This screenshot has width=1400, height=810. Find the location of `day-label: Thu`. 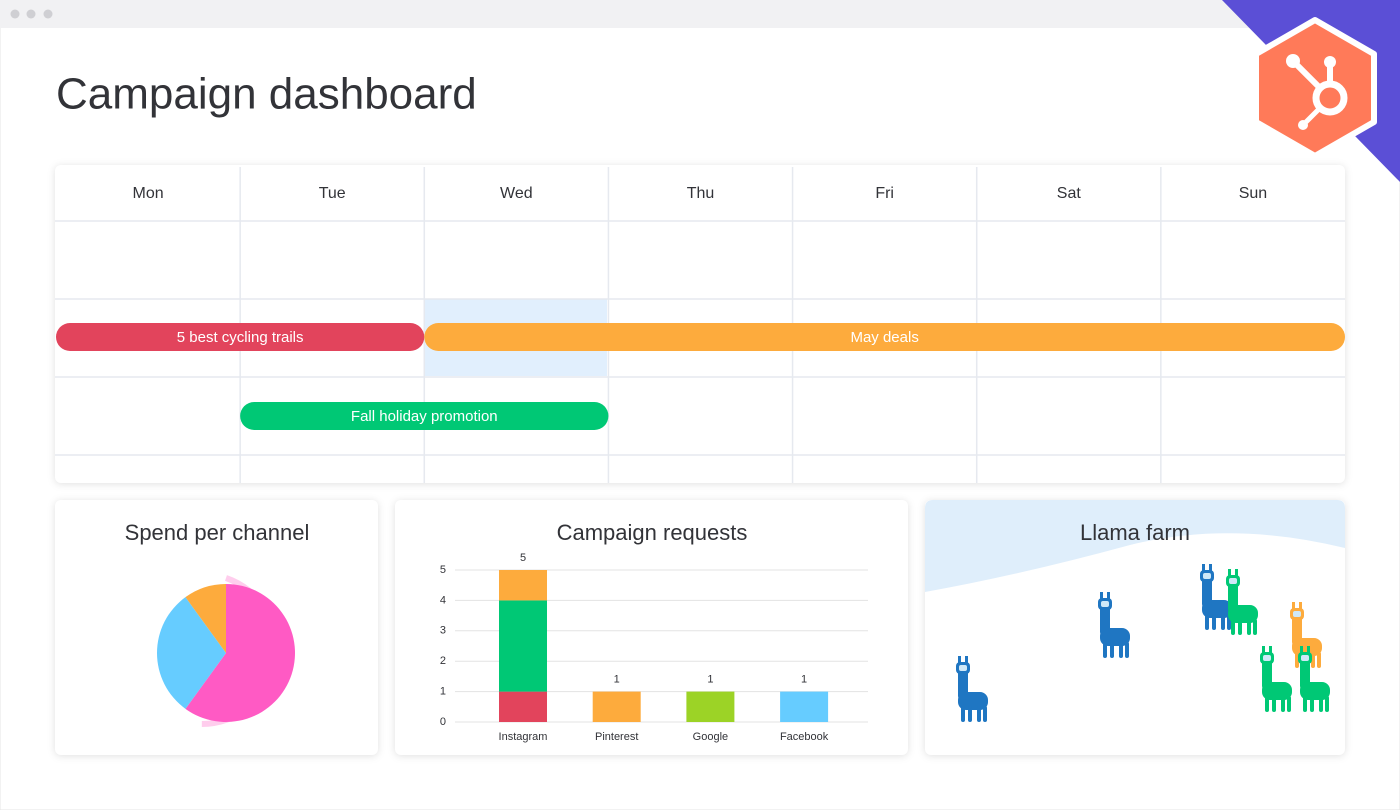

day-label: Thu is located at coordinates (701, 193).